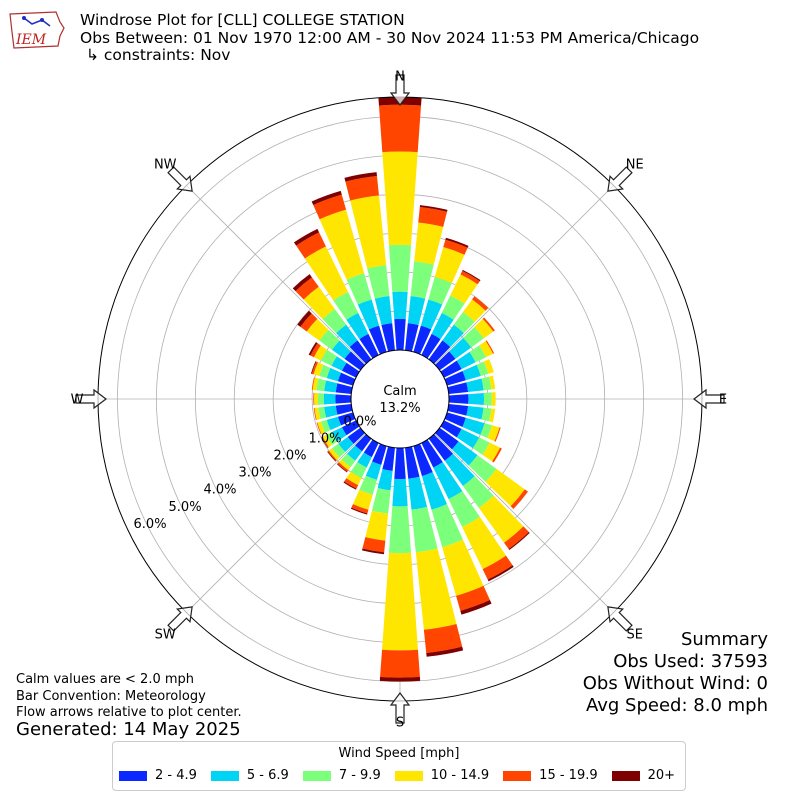  What do you see at coordinates (568, 775) in the screenshot?
I see `legend-label: 15 - 19.9` at bounding box center [568, 775].